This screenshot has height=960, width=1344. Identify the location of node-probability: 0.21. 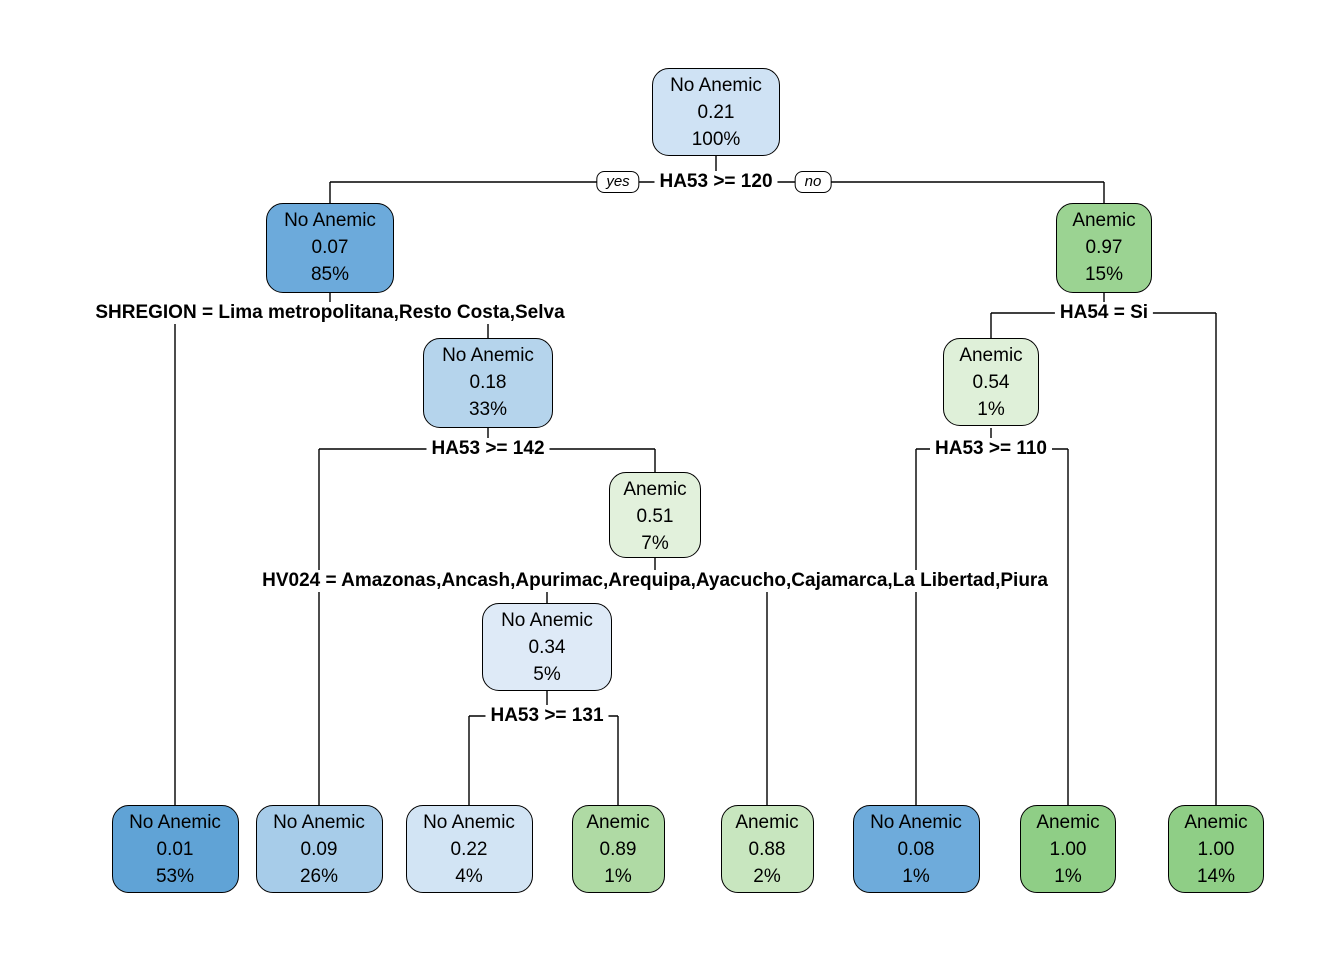
(716, 112).